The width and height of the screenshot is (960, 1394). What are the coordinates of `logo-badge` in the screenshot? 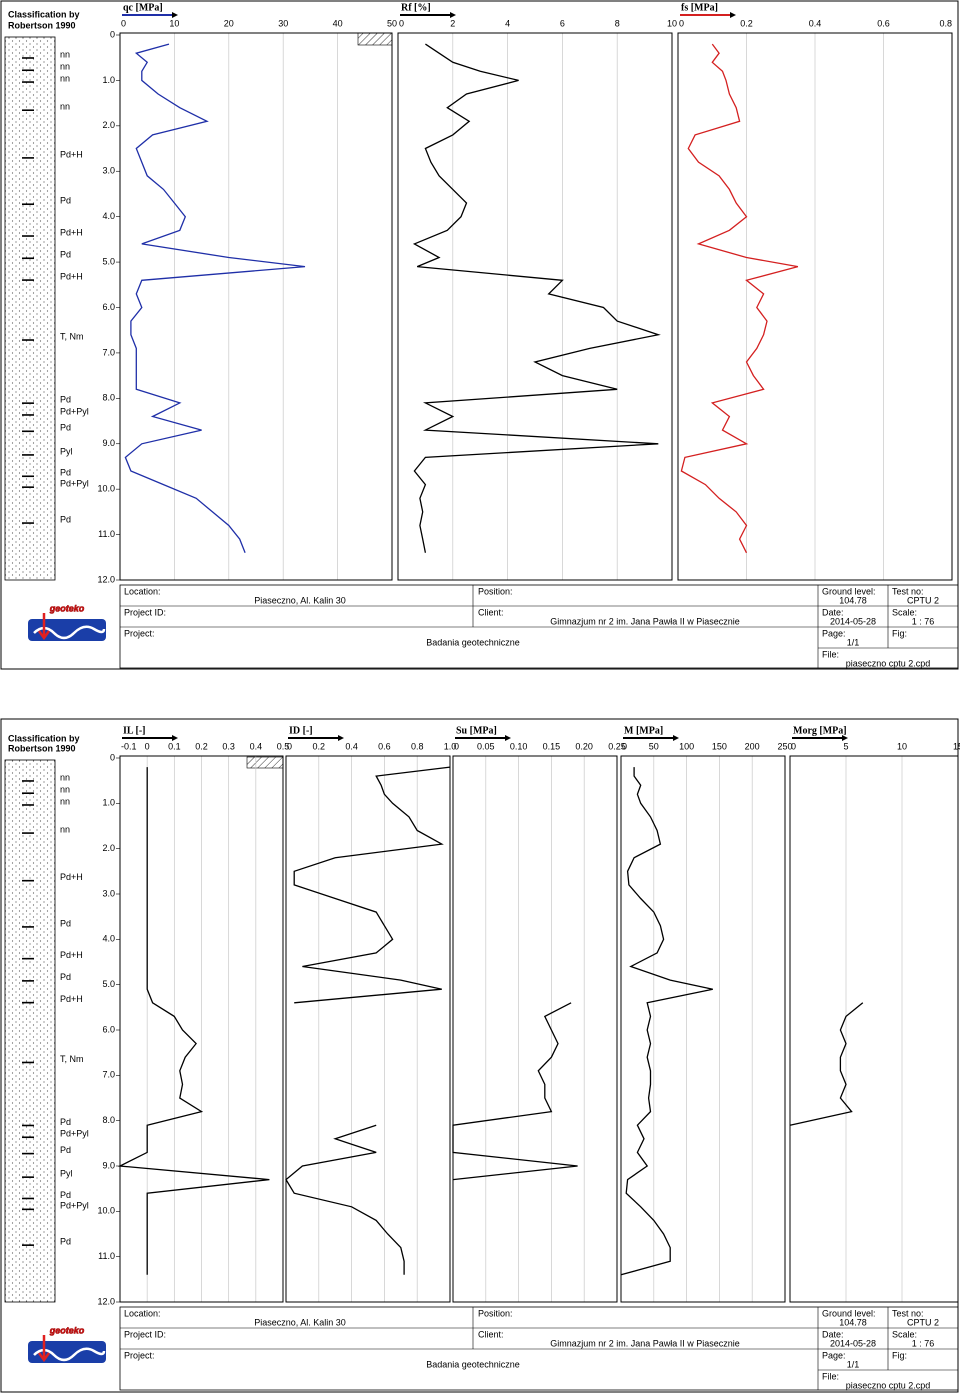 It's located at (67, 630).